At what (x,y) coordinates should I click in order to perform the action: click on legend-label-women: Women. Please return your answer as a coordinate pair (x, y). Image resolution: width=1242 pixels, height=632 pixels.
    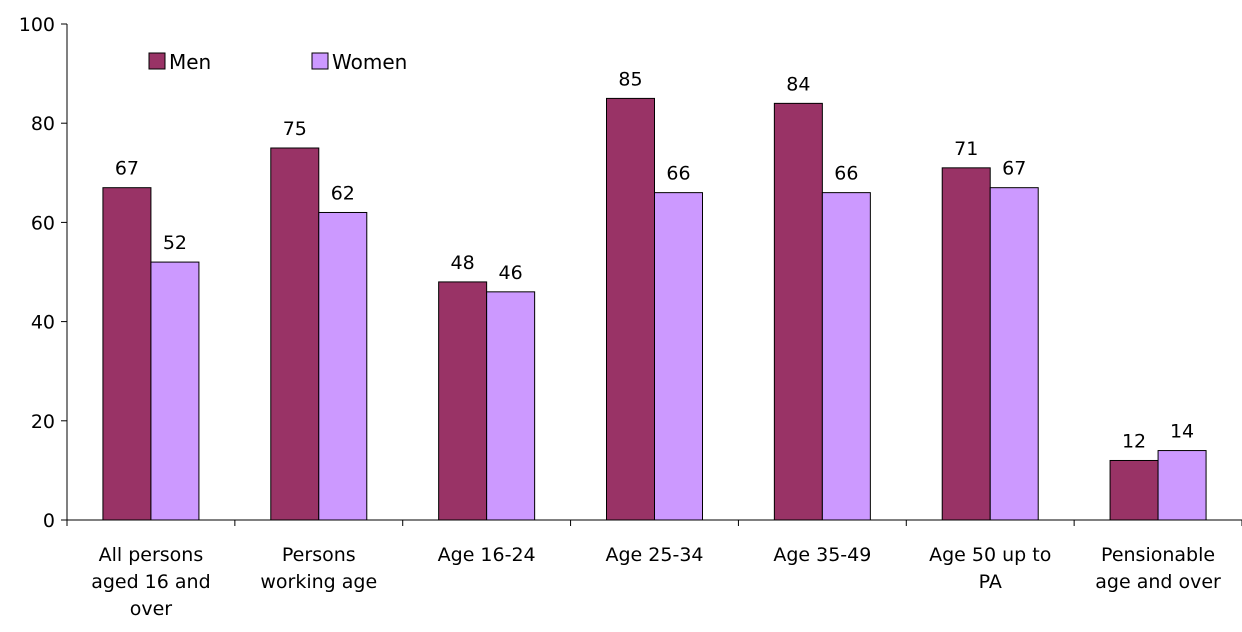
    Looking at the image, I should click on (369, 62).